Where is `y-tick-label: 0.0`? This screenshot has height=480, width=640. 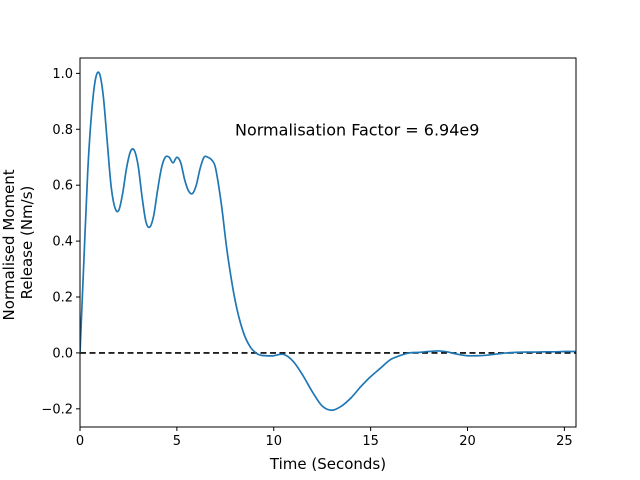
y-tick-label: 0.0 is located at coordinates (62, 353).